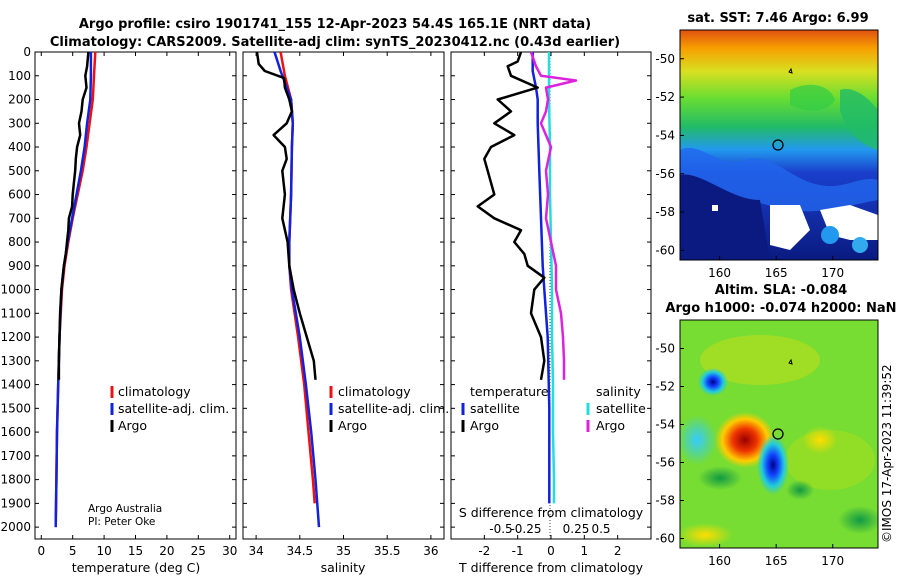 The image size is (900, 580). Describe the element at coordinates (15, 432) in the screenshot. I see `y-tick-label: 1600` at that location.